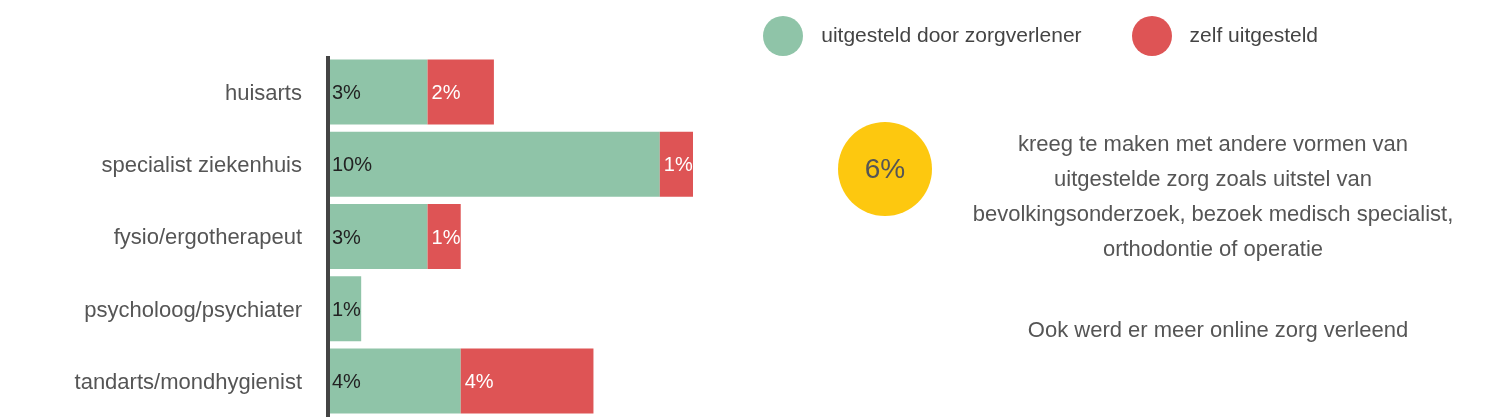  Describe the element at coordinates (1218, 330) in the screenshot. I see `text: Ook werd er meer online zorg verleend` at that location.